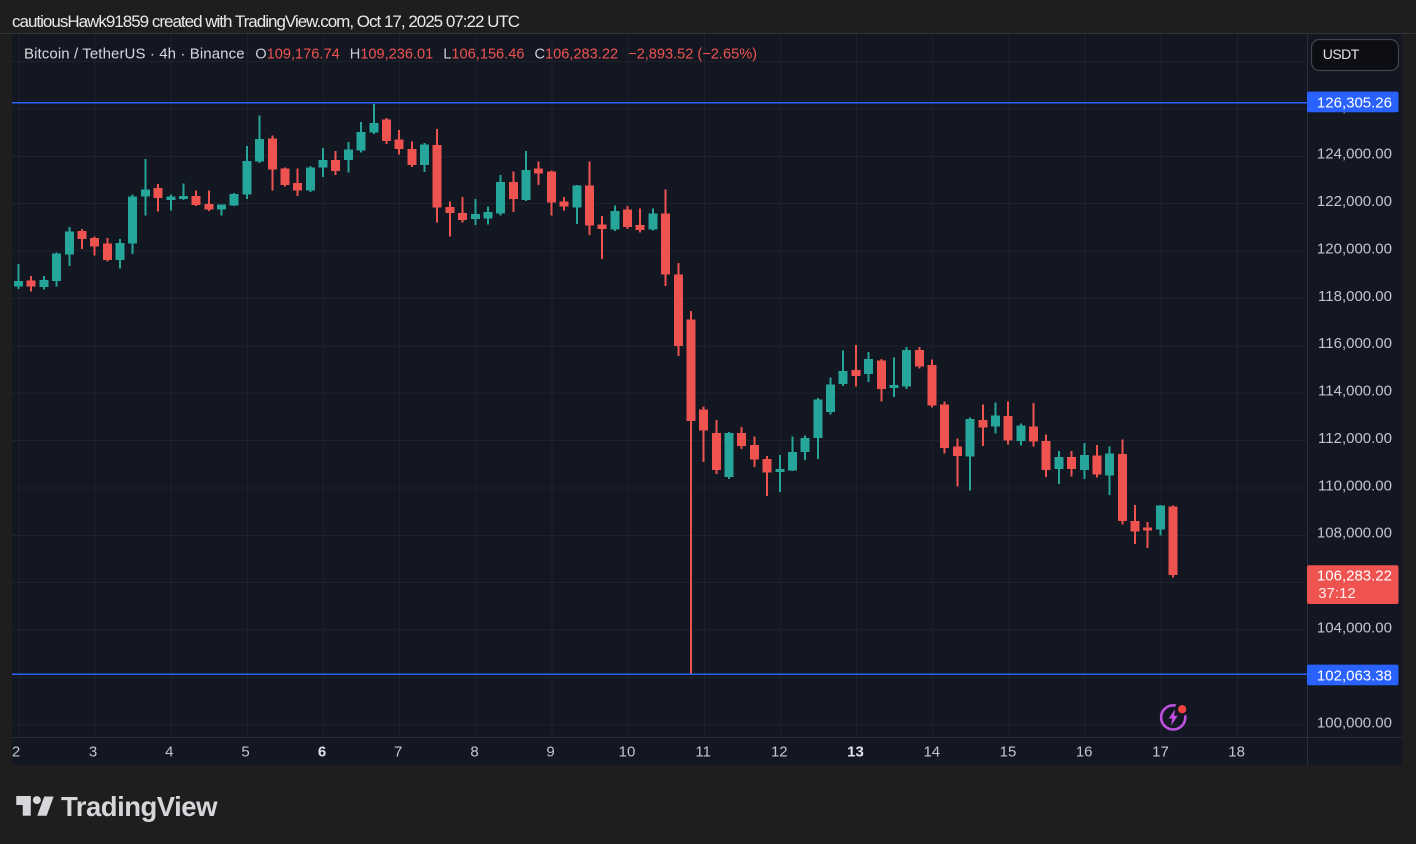 This screenshot has width=1416, height=844. What do you see at coordinates (1355, 438) in the screenshot?
I see `svg-text: 112,000.00` at bounding box center [1355, 438].